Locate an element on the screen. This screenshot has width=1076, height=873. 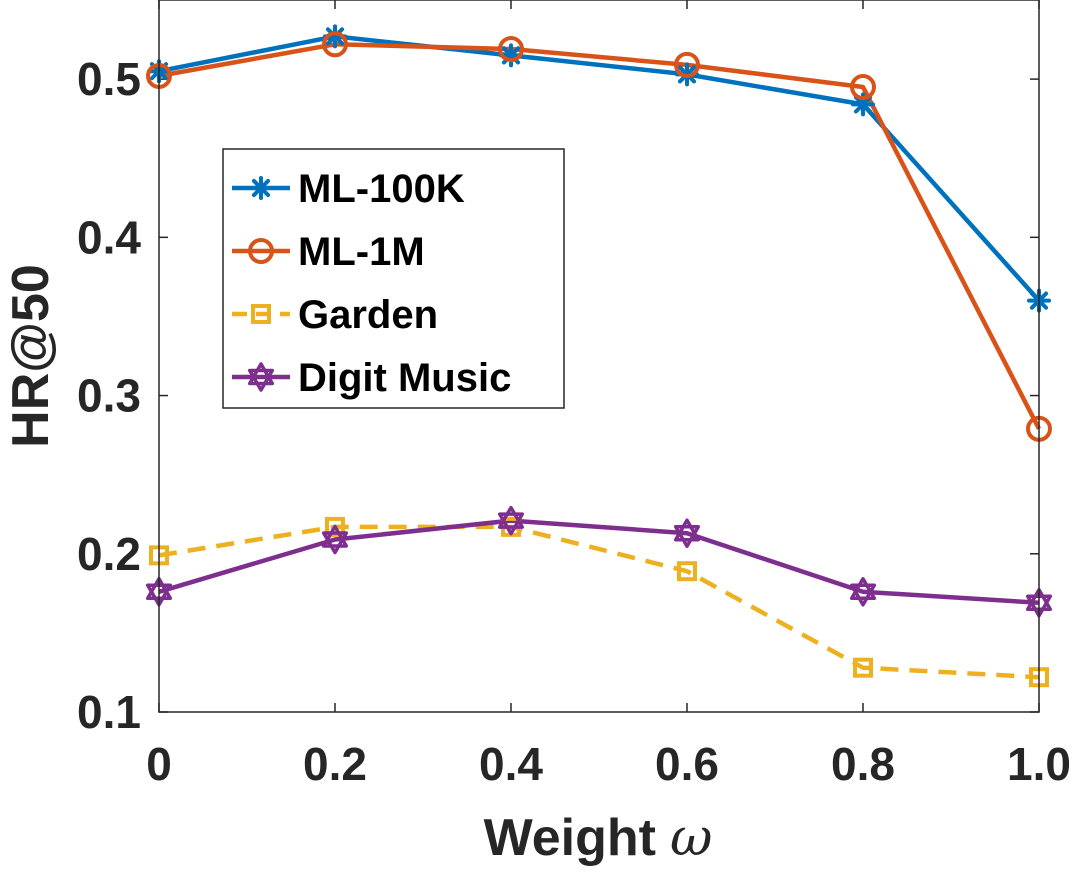
legend-item-ml-100k: ML-100K is located at coordinates (348, 189).